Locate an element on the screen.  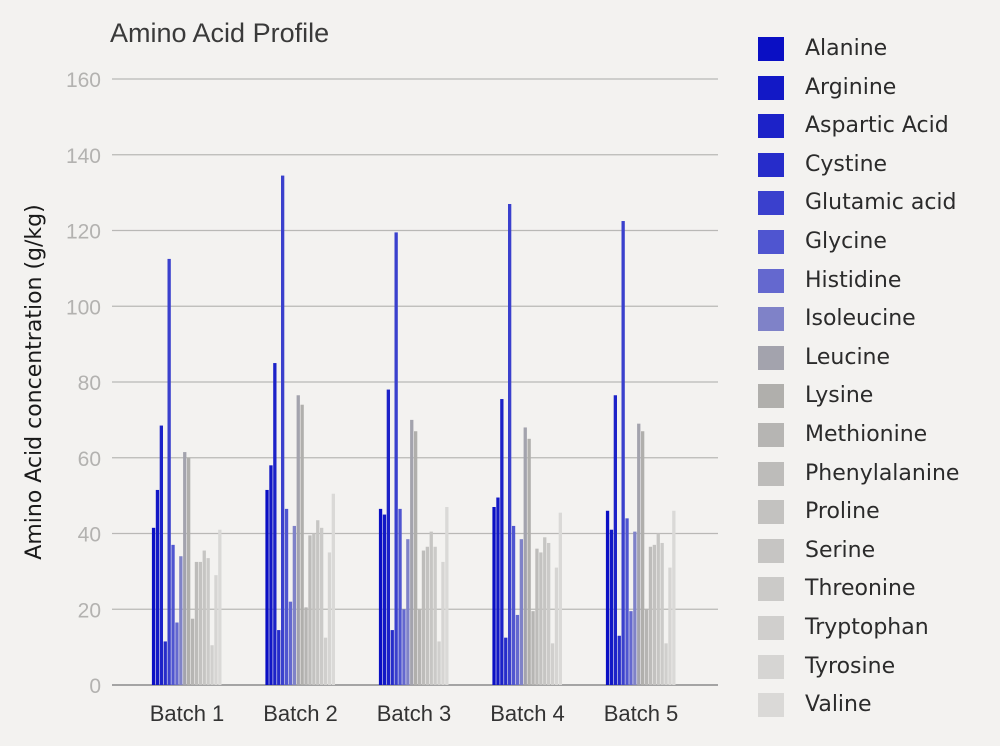
legend-label: Tryptophan is located at coordinates (867, 627).